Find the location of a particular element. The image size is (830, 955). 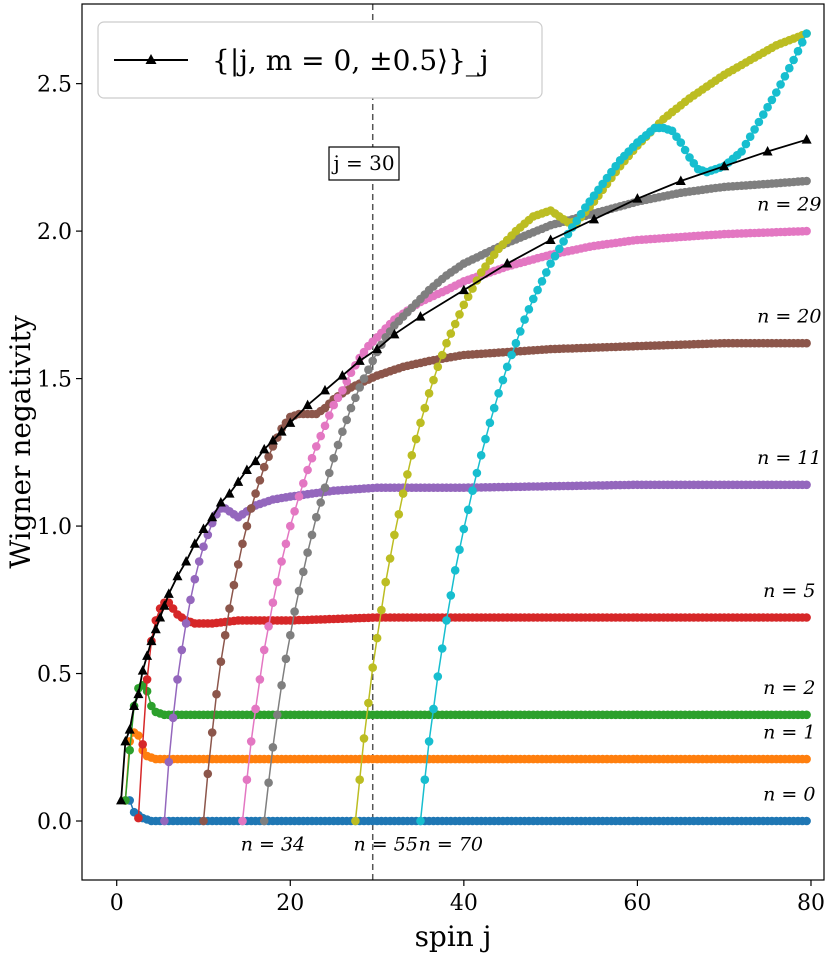

curve-label: n = 29 is located at coordinates (789, 204).